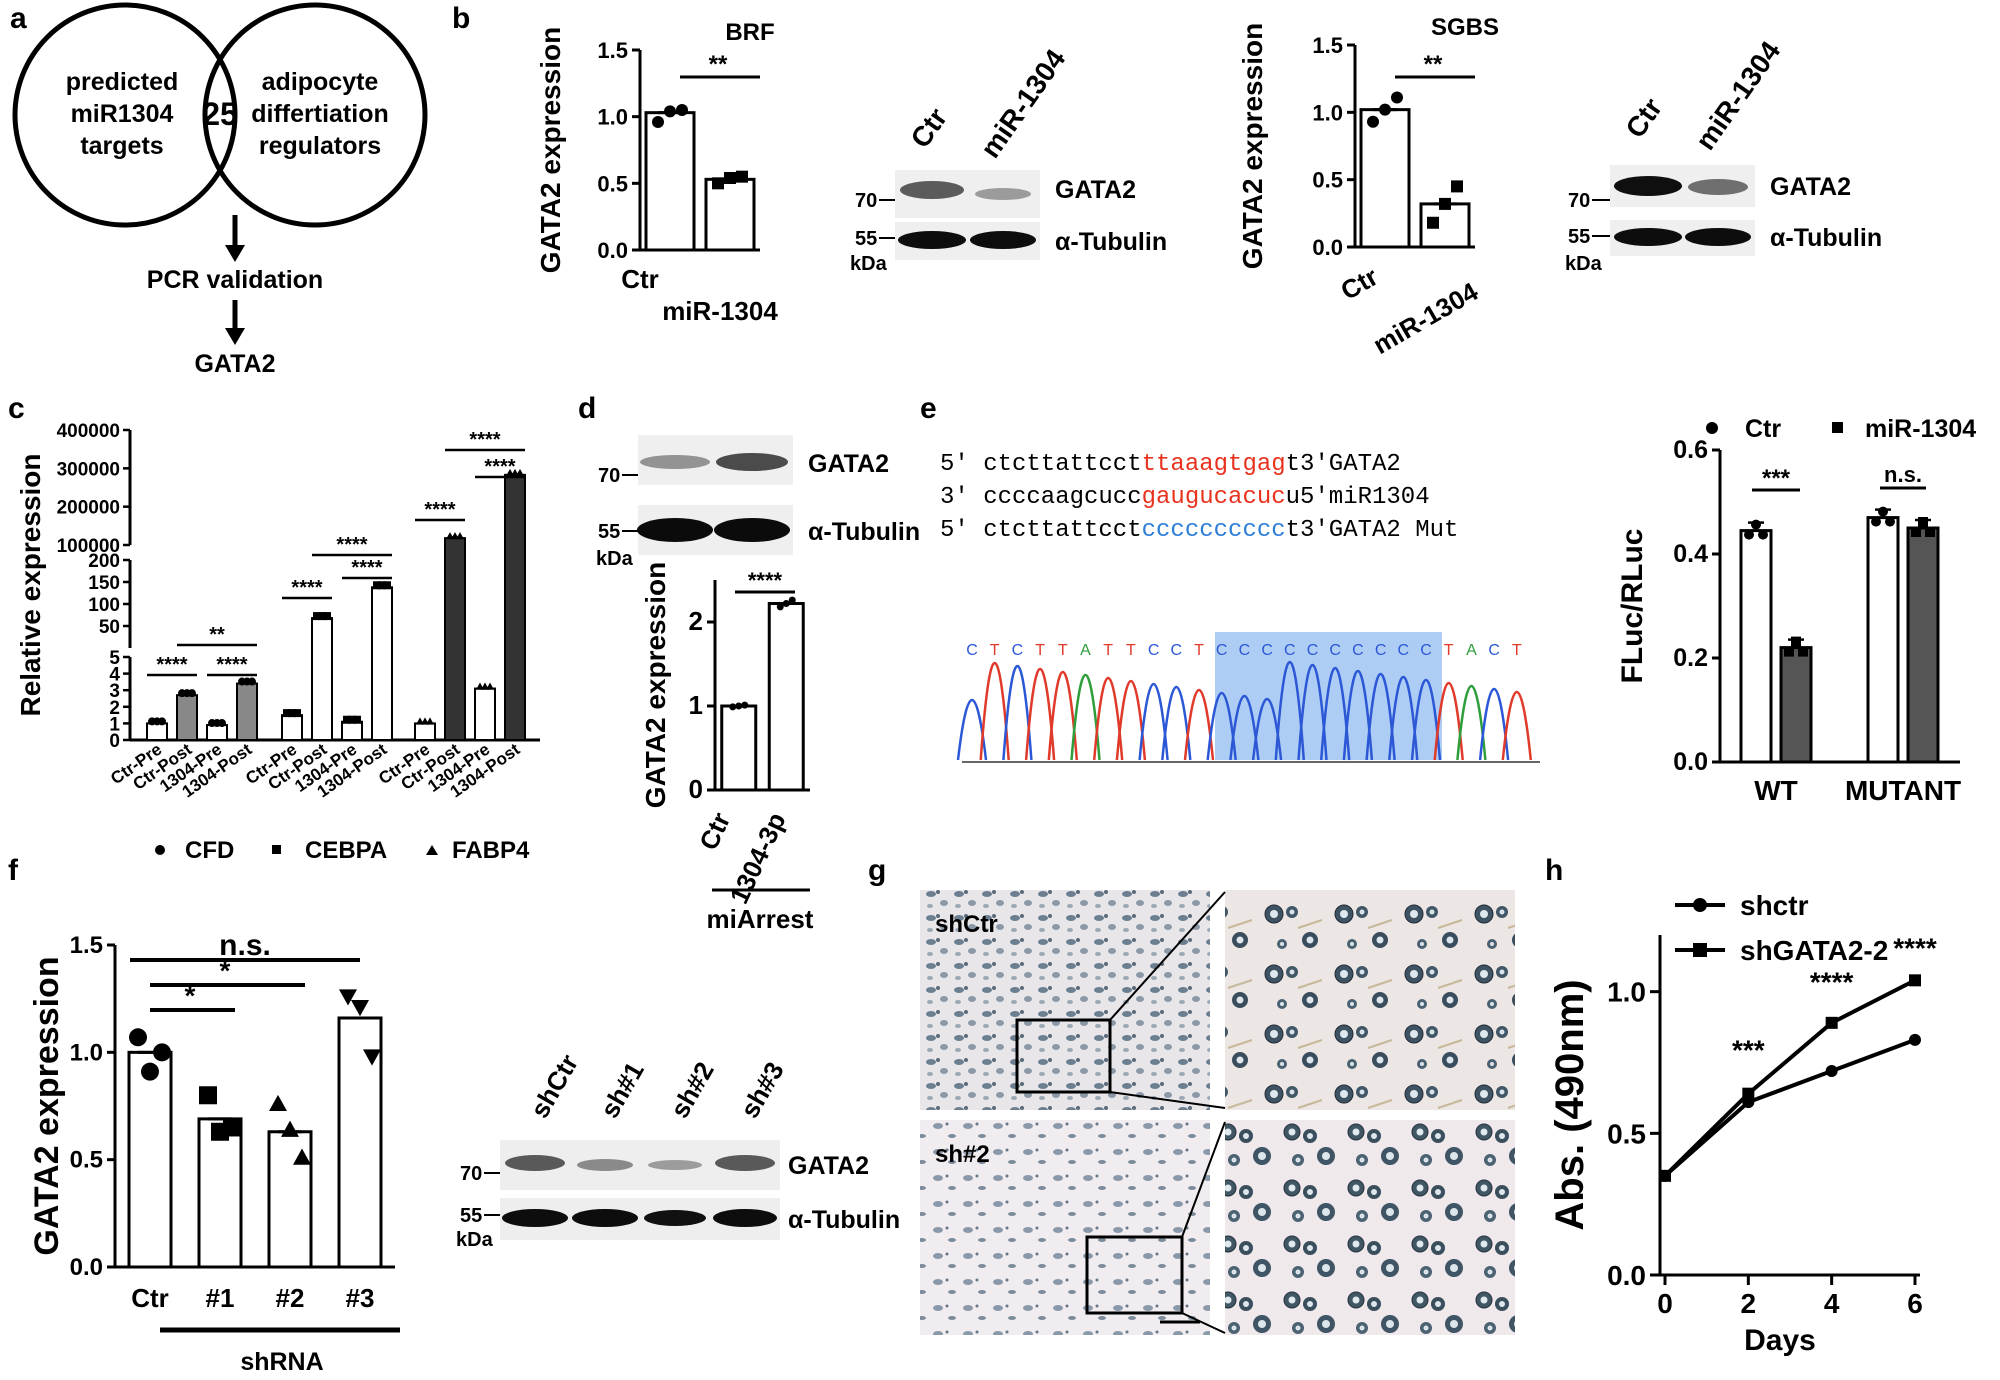 The image size is (2000, 1380). I want to click on seq-segment: t3′, so click(1307, 464).